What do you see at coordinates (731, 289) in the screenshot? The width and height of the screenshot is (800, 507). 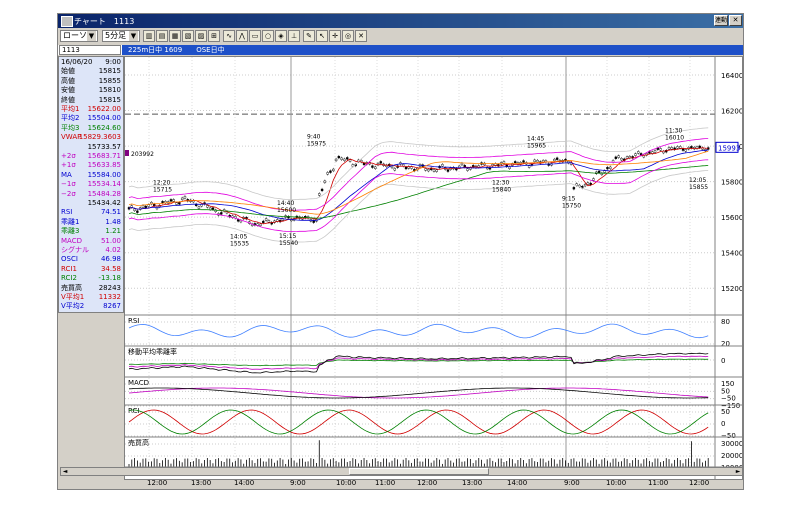 I see `y-tick-label: 15200` at bounding box center [731, 289].